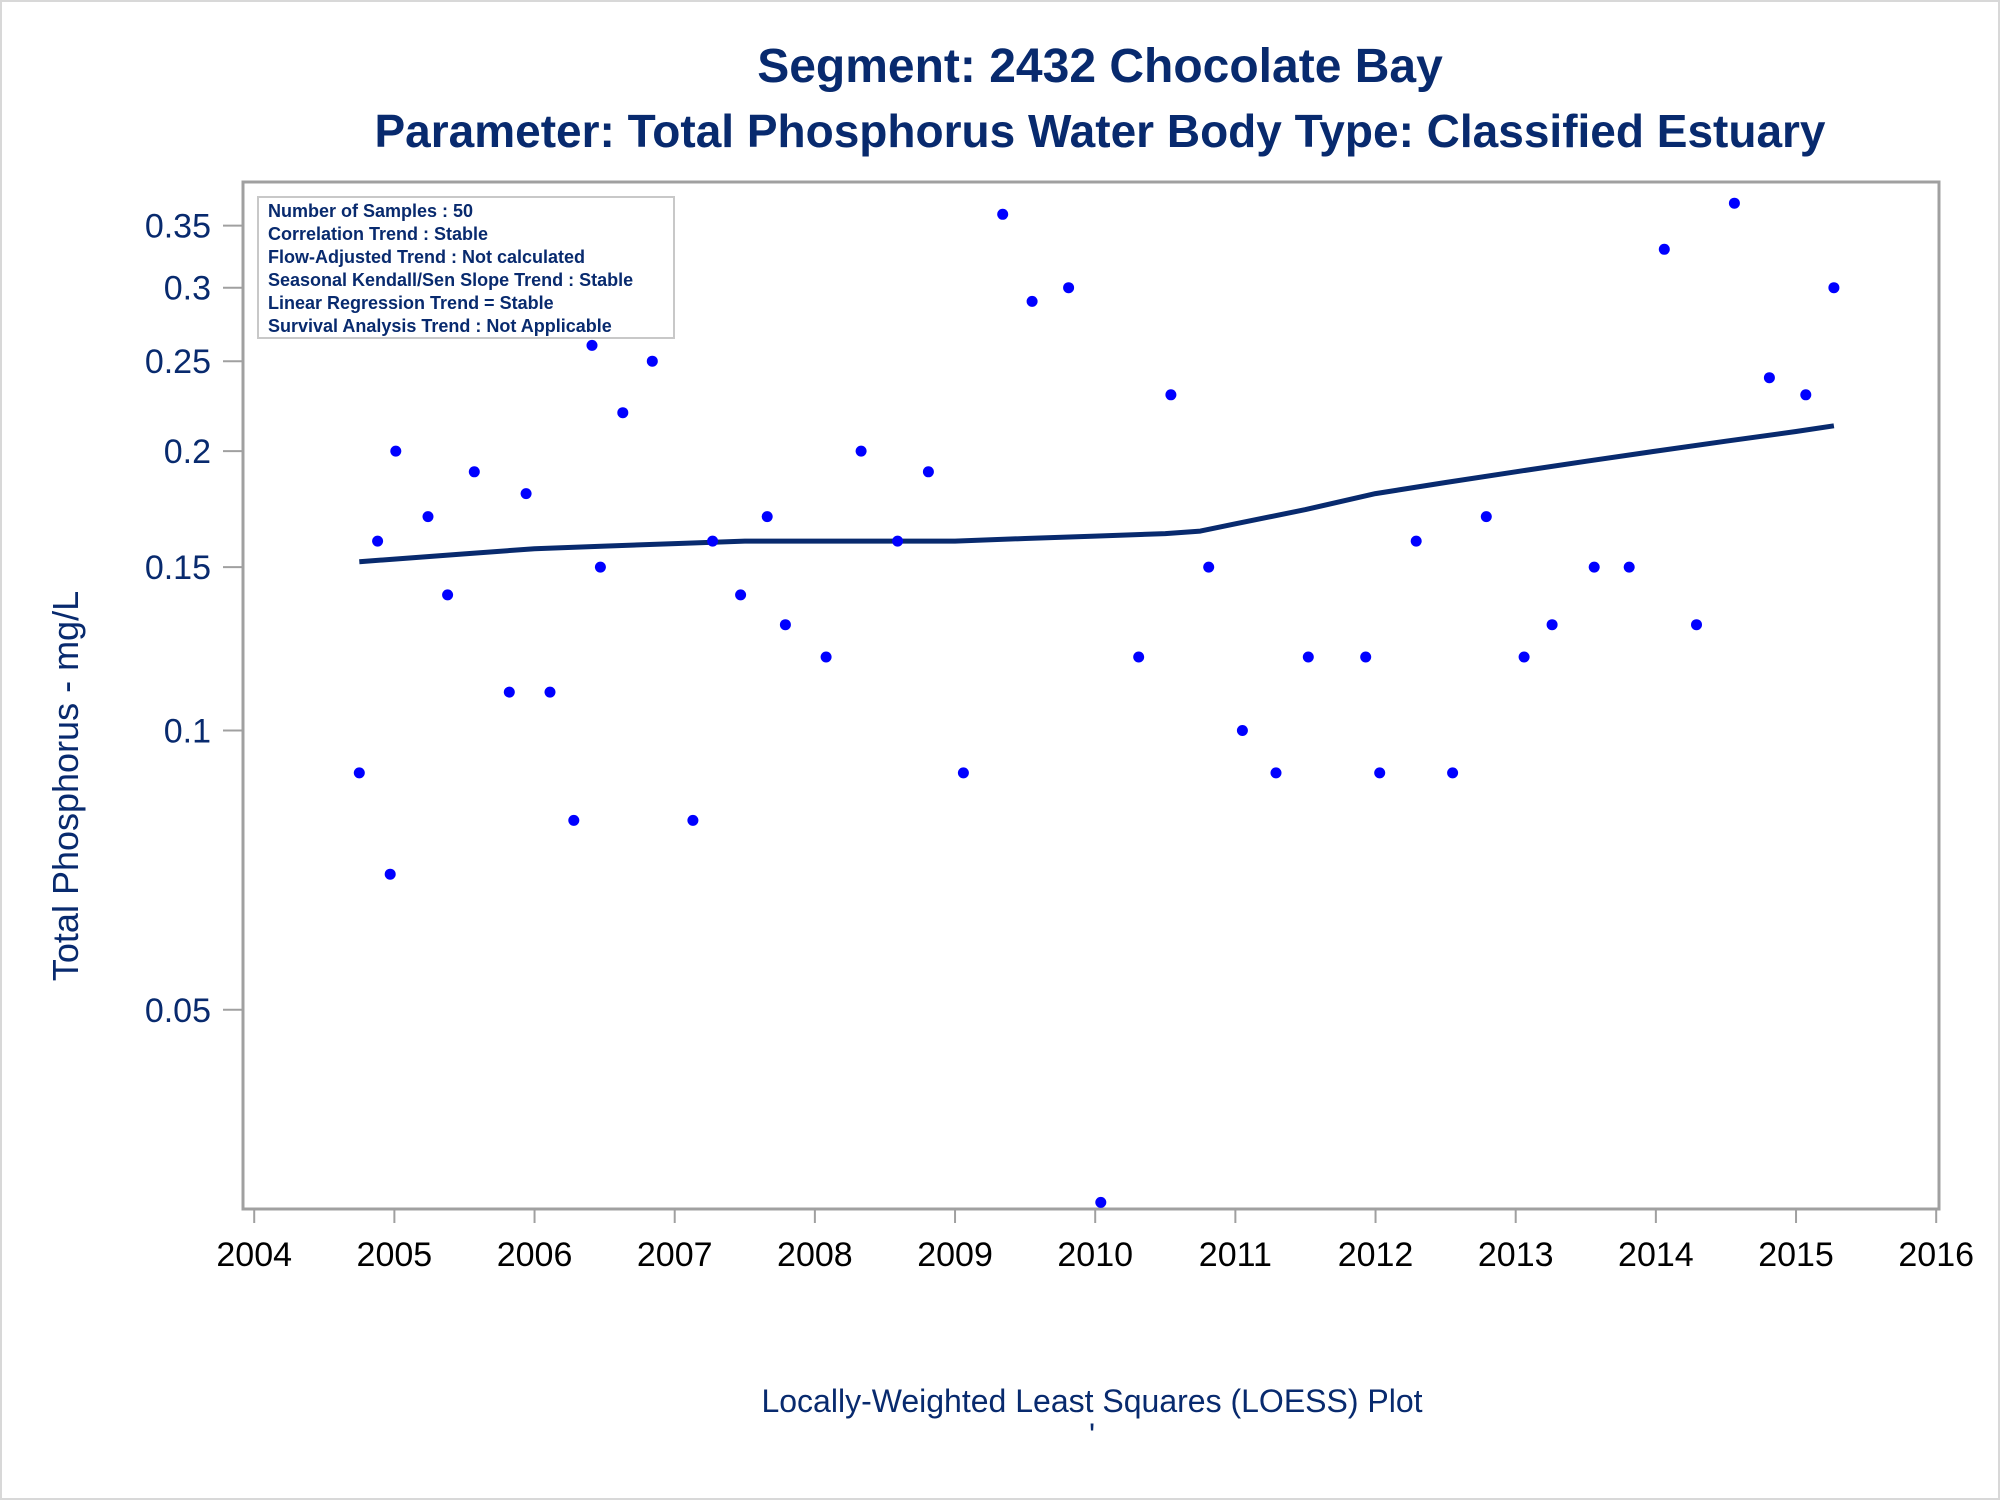  I want to click on x-tick-label: 2012, so click(1376, 1255).